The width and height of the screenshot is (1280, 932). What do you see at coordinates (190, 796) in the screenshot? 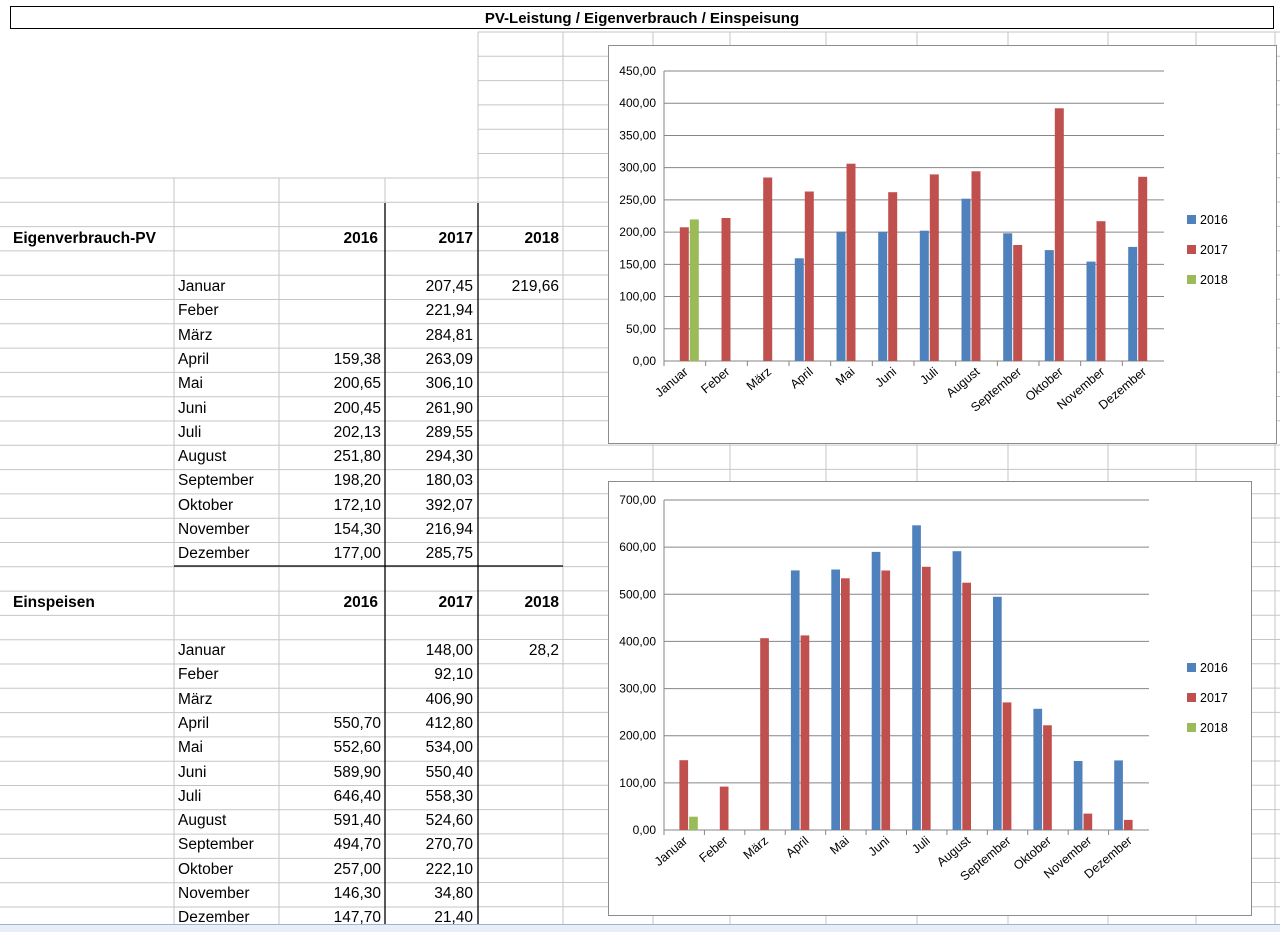
I see `month-label: Juli` at bounding box center [190, 796].